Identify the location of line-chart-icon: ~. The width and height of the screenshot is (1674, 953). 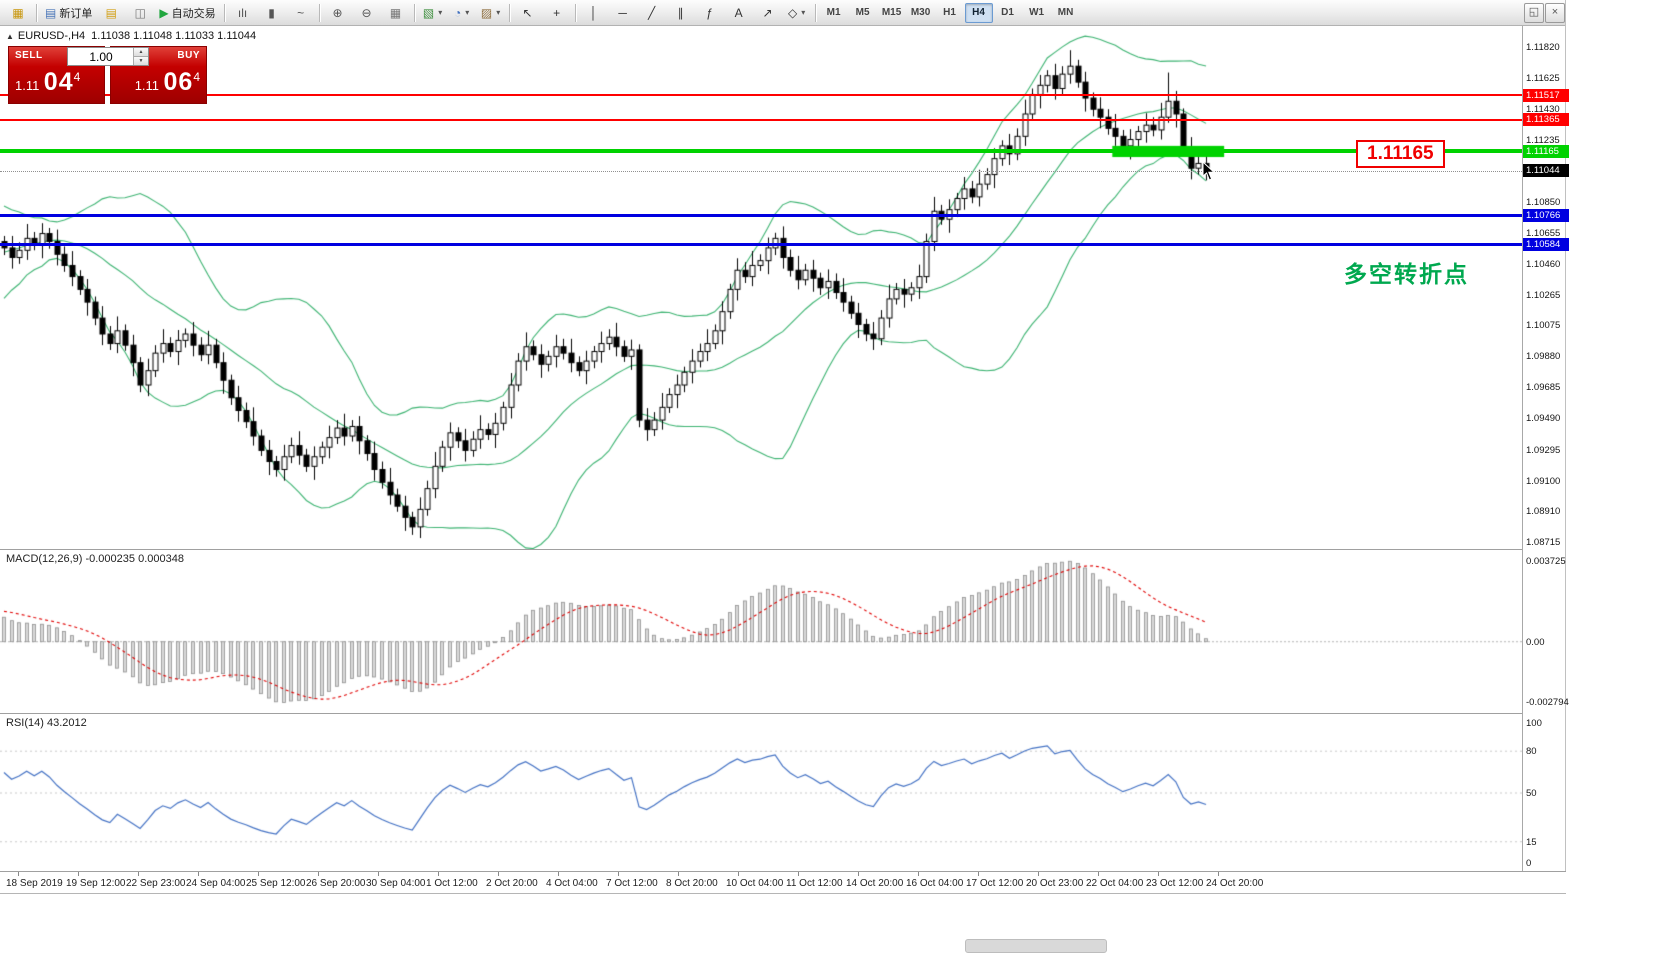
(301, 13).